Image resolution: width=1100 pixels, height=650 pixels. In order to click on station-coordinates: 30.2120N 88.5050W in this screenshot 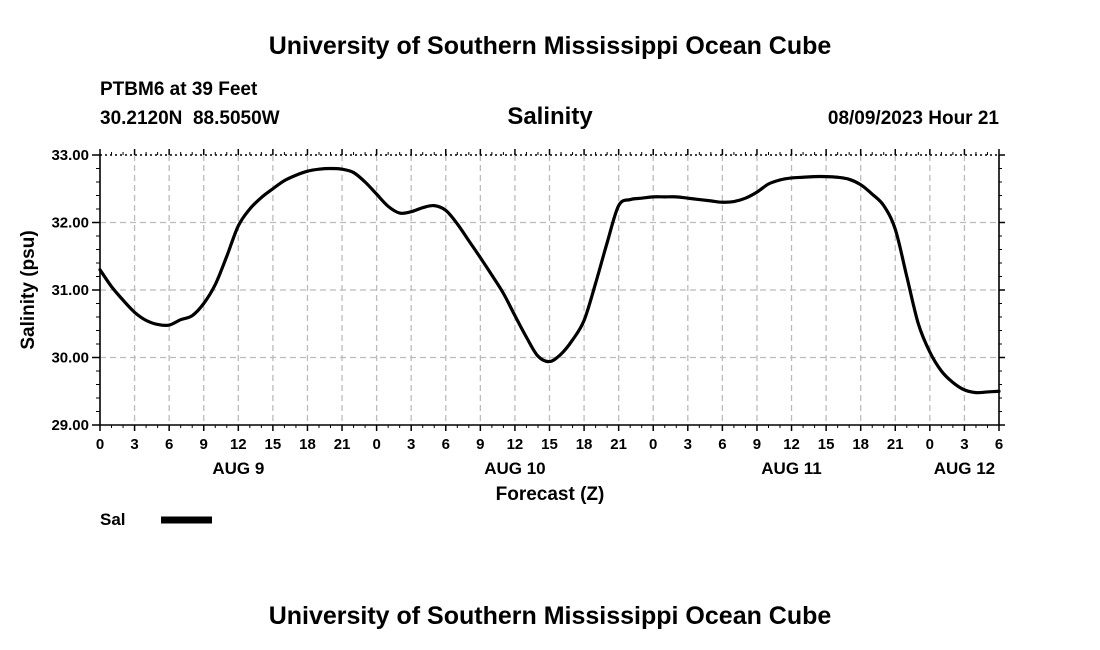, I will do `click(190, 118)`.